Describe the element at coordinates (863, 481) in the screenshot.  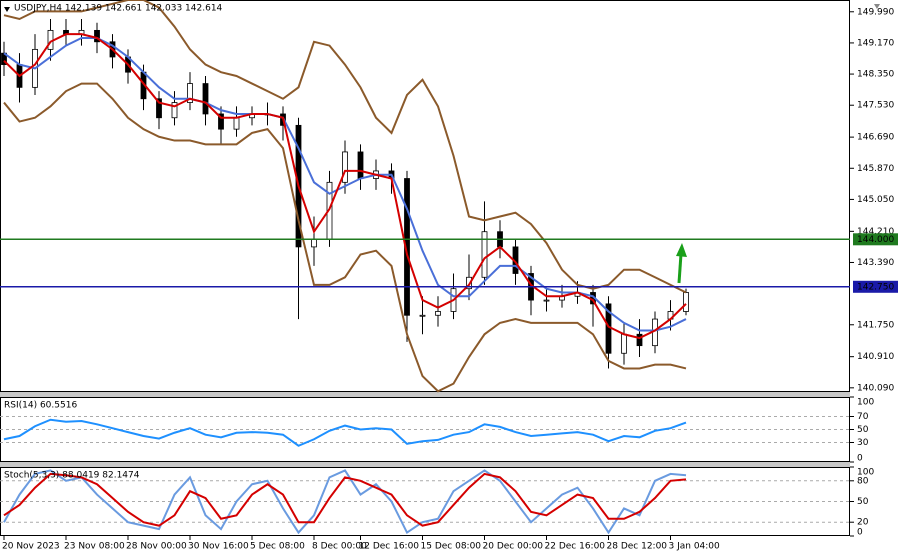
I see `y-tick-label: 80` at that location.